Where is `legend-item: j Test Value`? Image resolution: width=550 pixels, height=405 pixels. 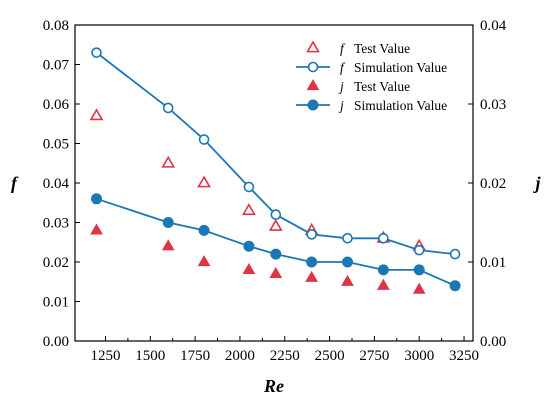
legend-item: j Test Value is located at coordinates (358, 86).